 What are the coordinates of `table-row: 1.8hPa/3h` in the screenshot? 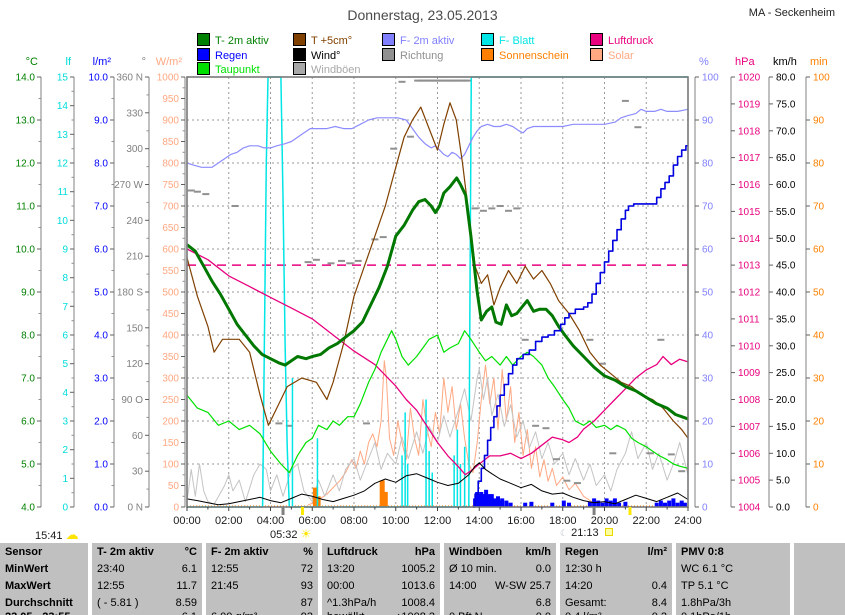 It's located at (733, 604).